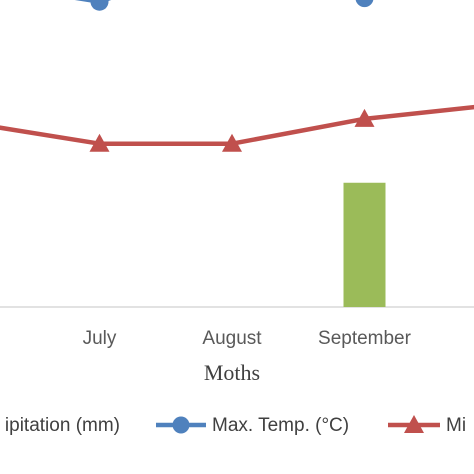  I want to click on legend-label: Mi, so click(456, 425).